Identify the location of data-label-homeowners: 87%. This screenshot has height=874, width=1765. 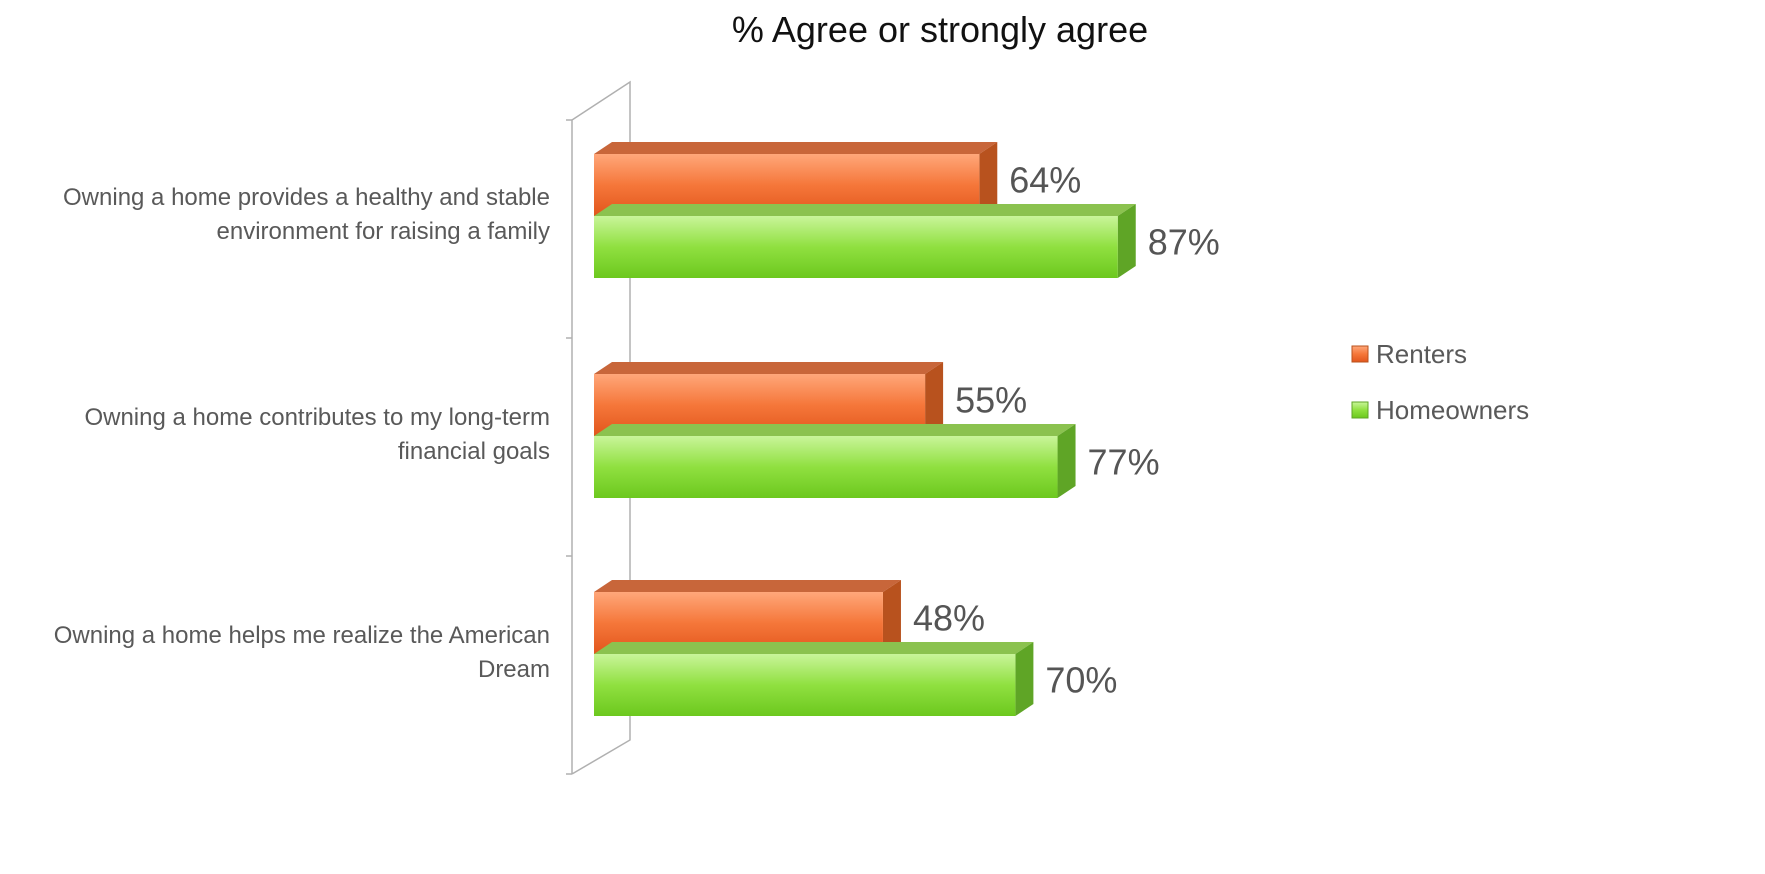
(1184, 242).